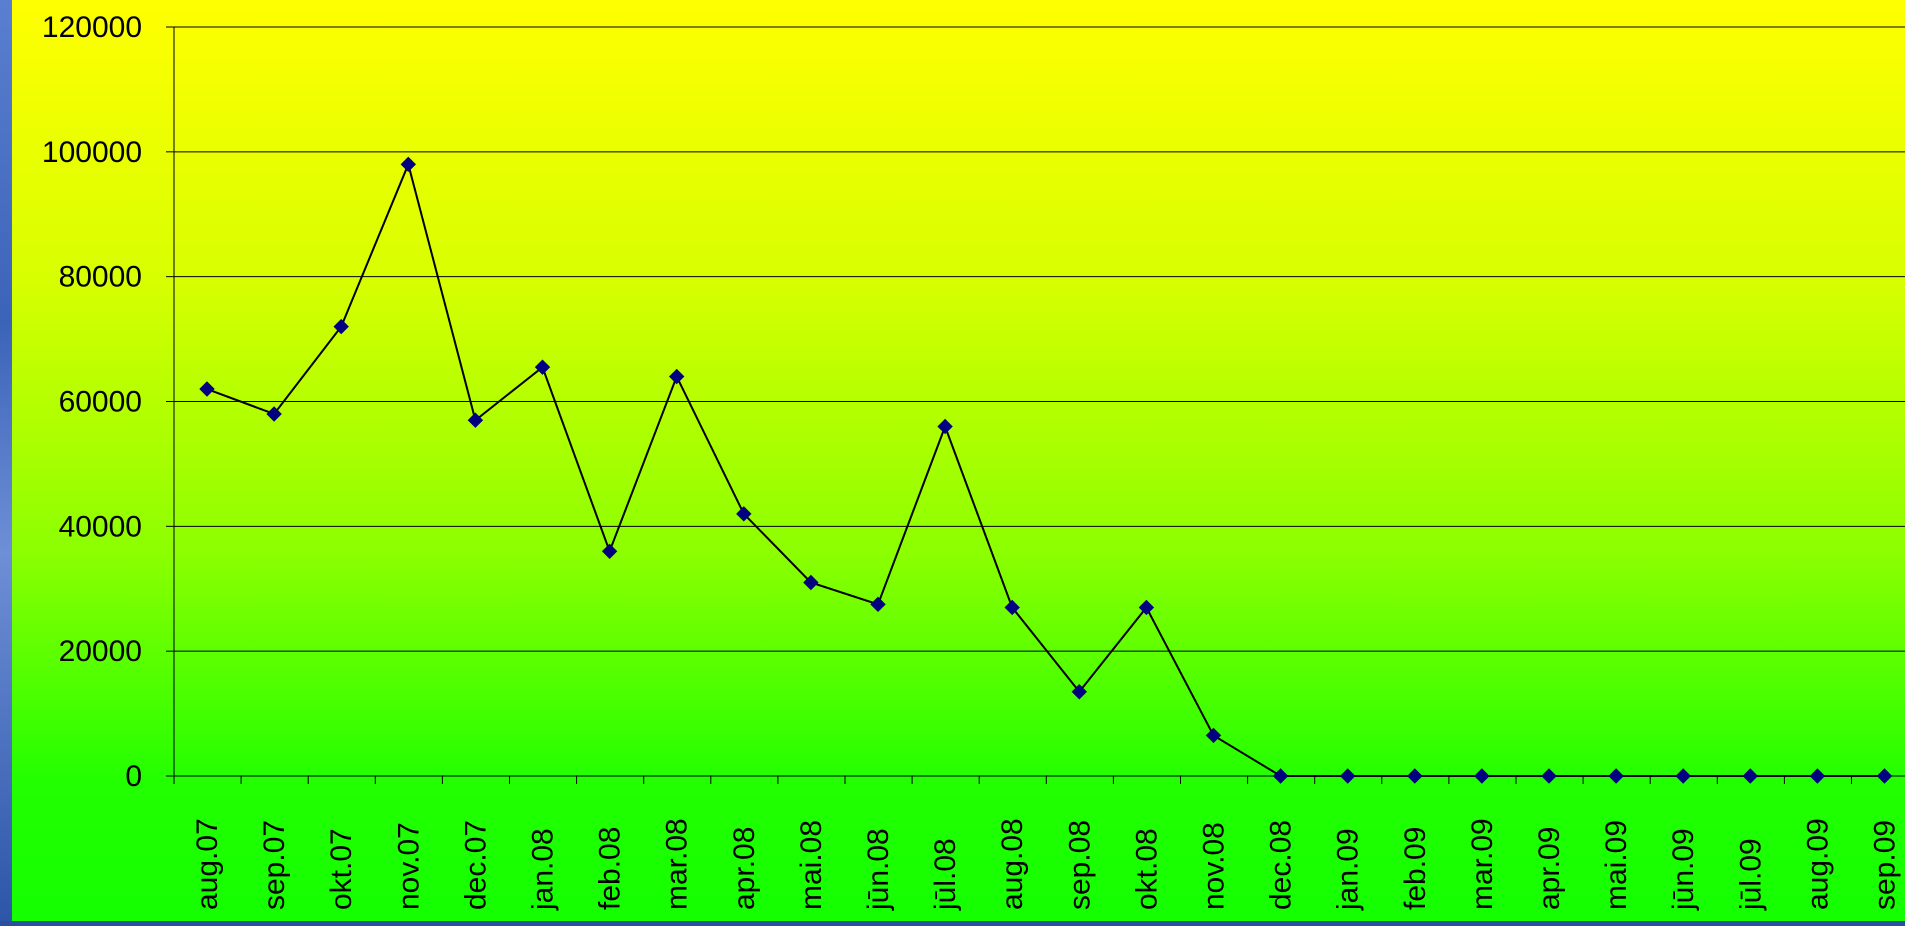 The image size is (1905, 926). What do you see at coordinates (811, 865) in the screenshot?
I see `x-tick-label: mai.08` at bounding box center [811, 865].